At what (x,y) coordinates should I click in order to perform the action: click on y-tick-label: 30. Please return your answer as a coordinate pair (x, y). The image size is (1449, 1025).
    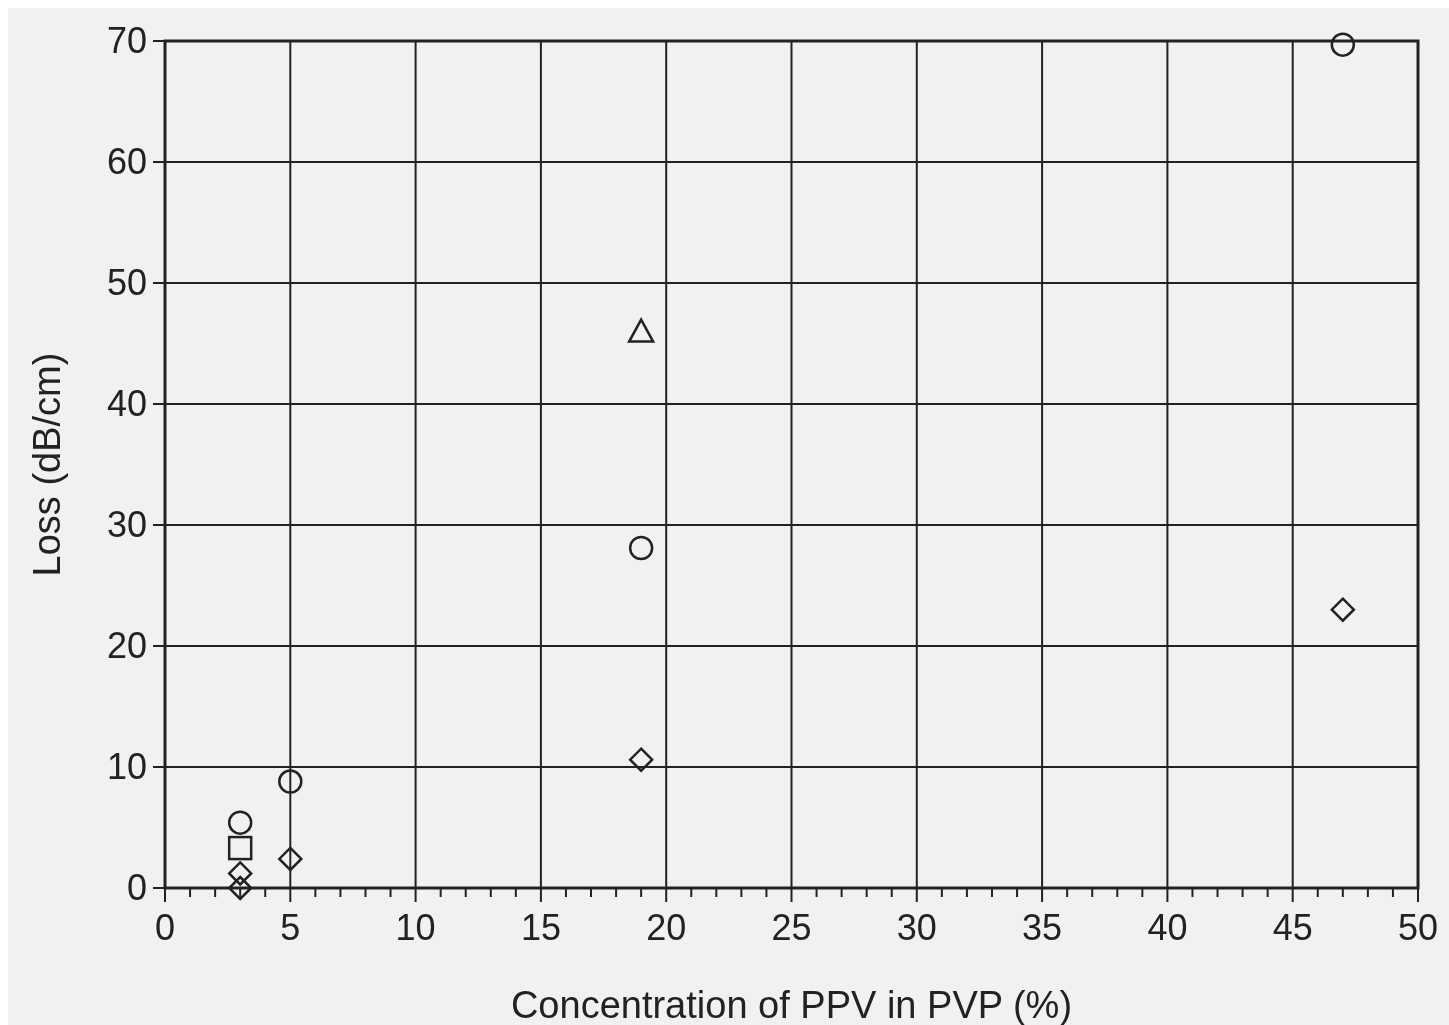
    Looking at the image, I should click on (126, 524).